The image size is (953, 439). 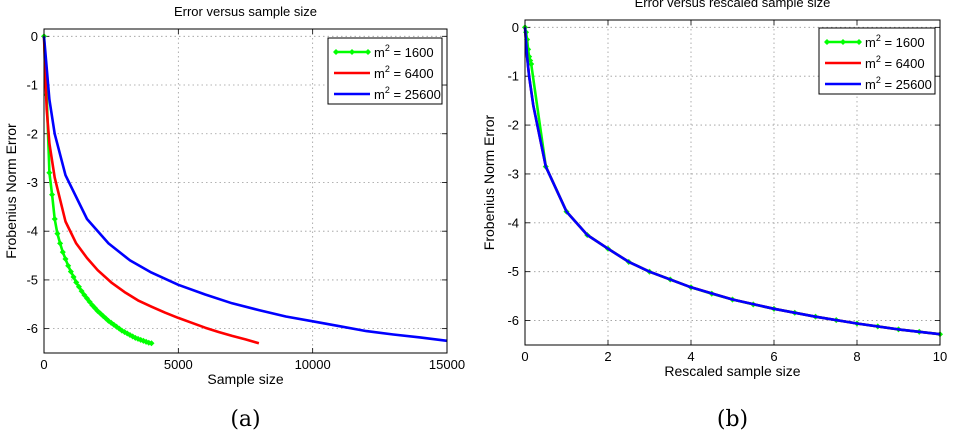 I want to click on x-tick-label: 8, so click(x=856, y=356).